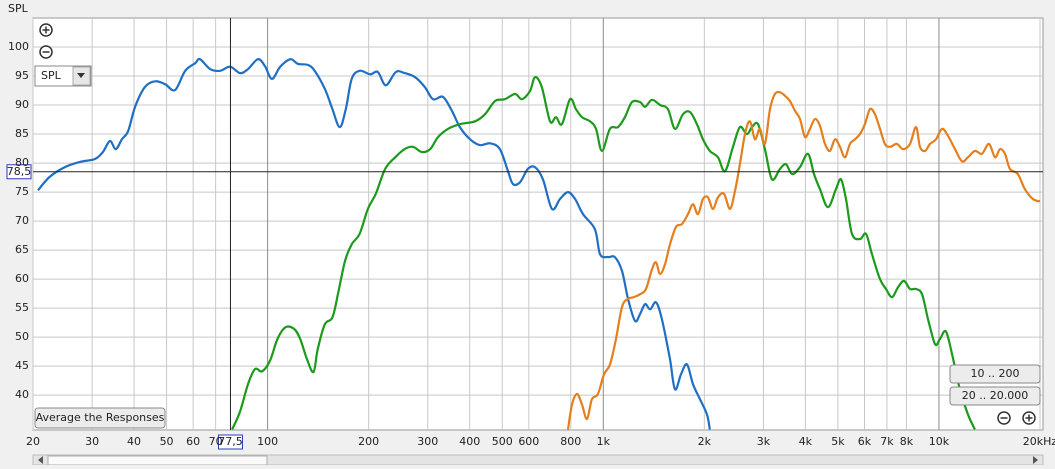 This screenshot has height=469, width=1055. I want to click on y-tick-label: 70, so click(22, 220).